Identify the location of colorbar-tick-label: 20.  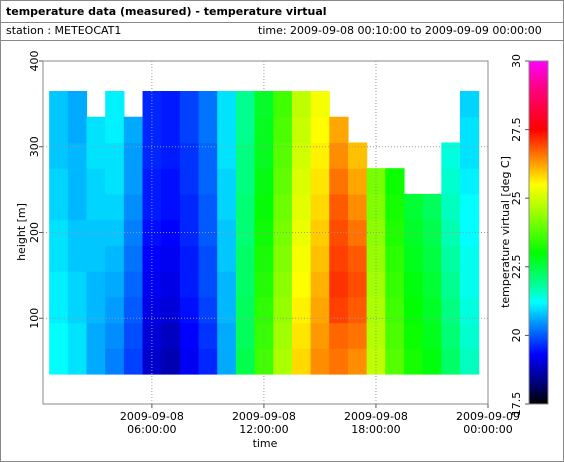
(516, 335).